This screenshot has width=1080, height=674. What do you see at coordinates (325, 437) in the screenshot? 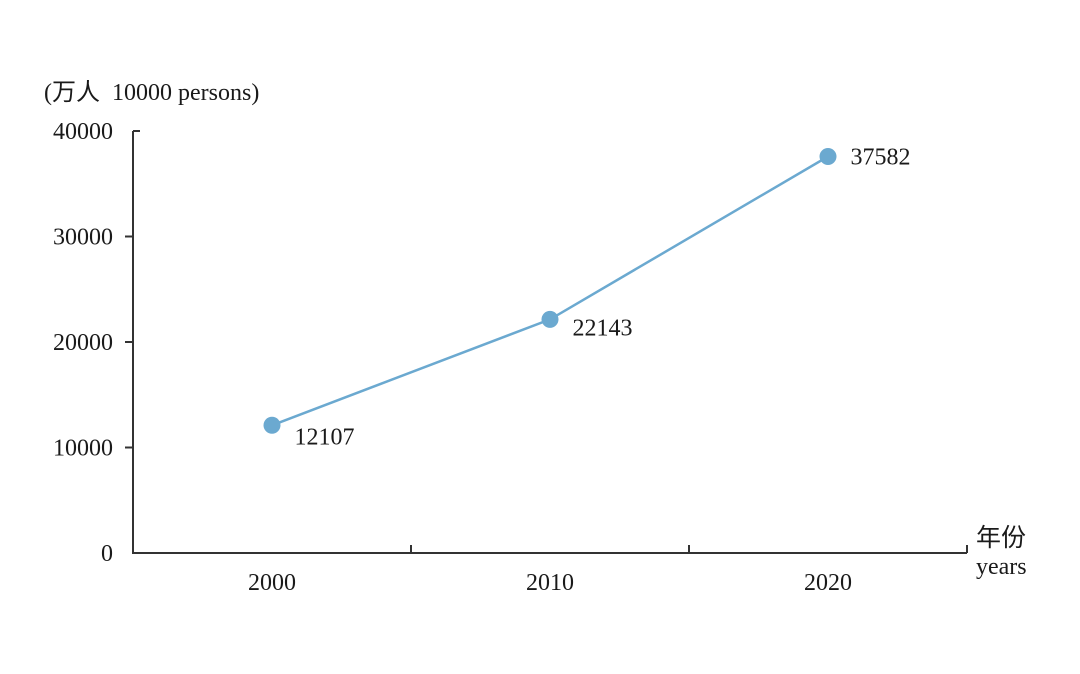
I see `data-point-label: 12107` at bounding box center [325, 437].